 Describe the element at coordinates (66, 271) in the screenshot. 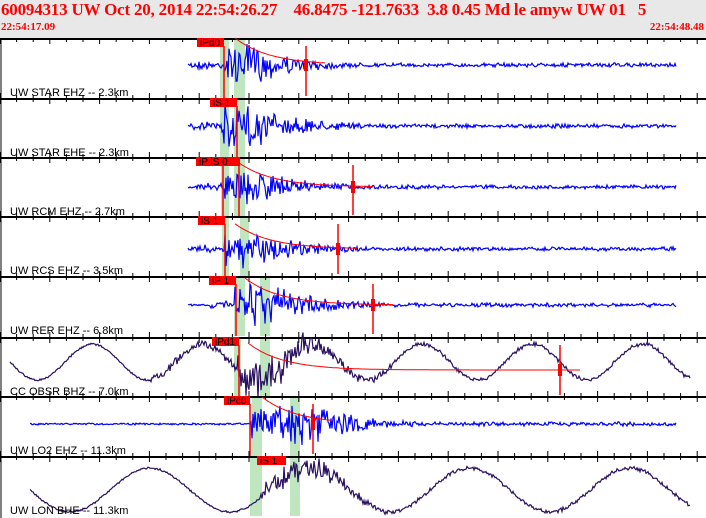

I see `channel-label: UW RCS EHZ -- 3.5km` at that location.